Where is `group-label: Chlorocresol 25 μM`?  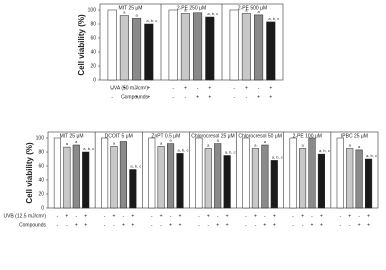 group-label: Chlorocresol 25 μM is located at coordinates (212, 136).